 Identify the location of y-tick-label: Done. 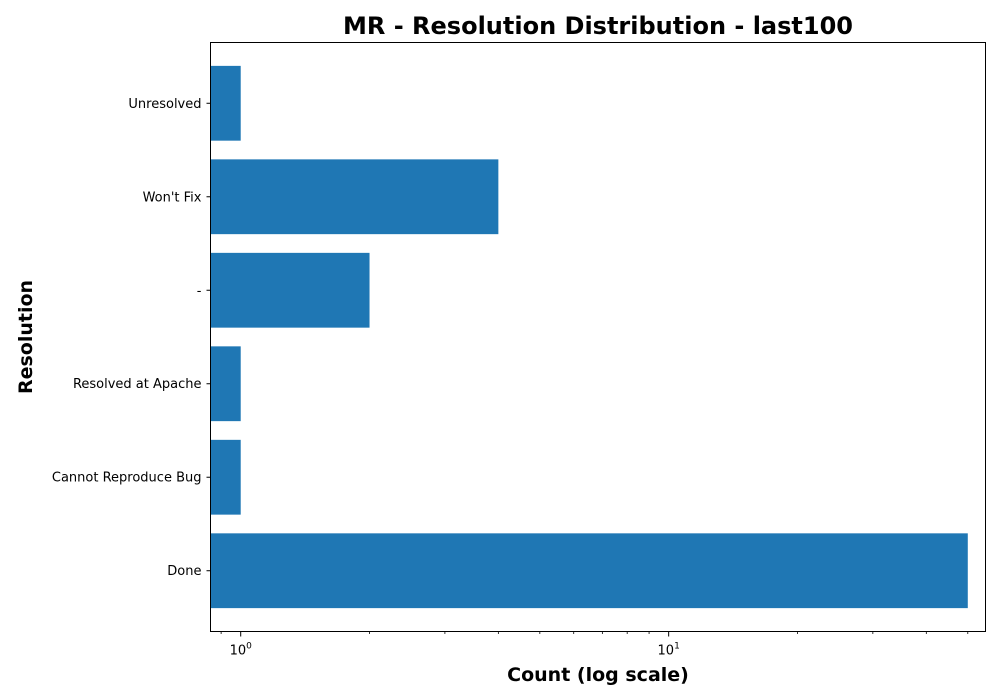
(184, 571).